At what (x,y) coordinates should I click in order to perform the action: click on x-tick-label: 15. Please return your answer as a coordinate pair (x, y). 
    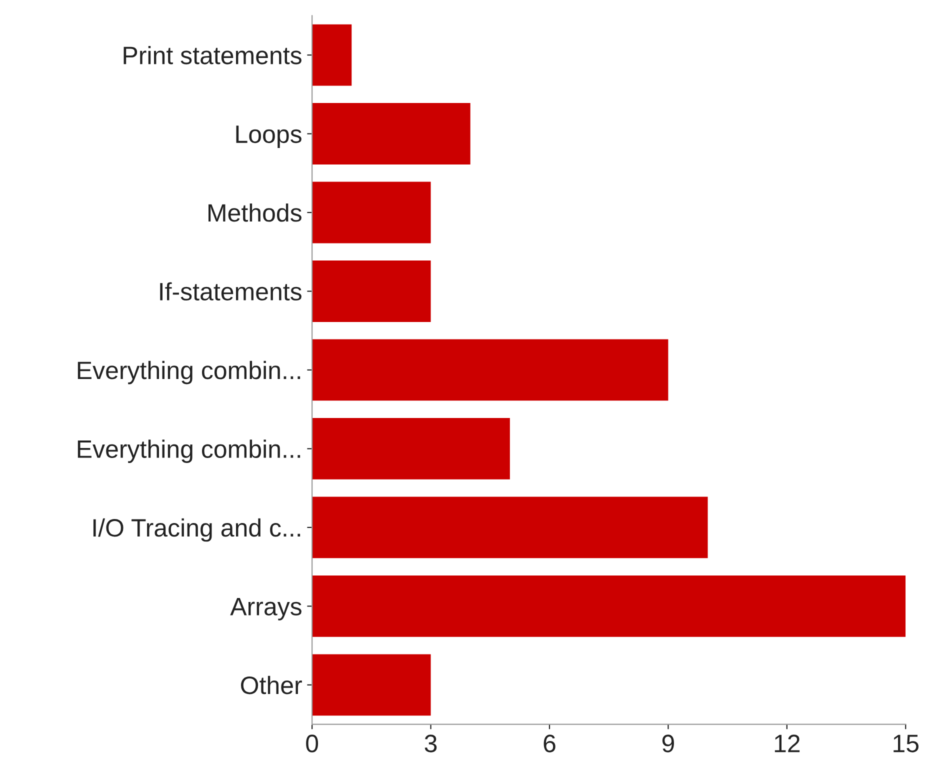
    Looking at the image, I should click on (906, 743).